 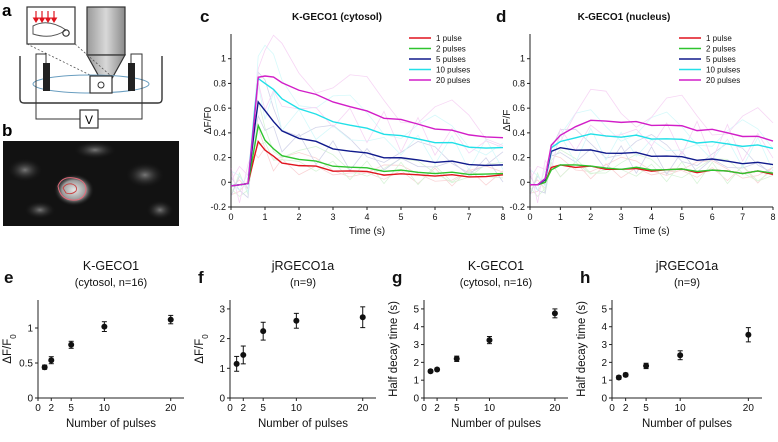 I want to click on panel-label-b: b, so click(x=7, y=130).